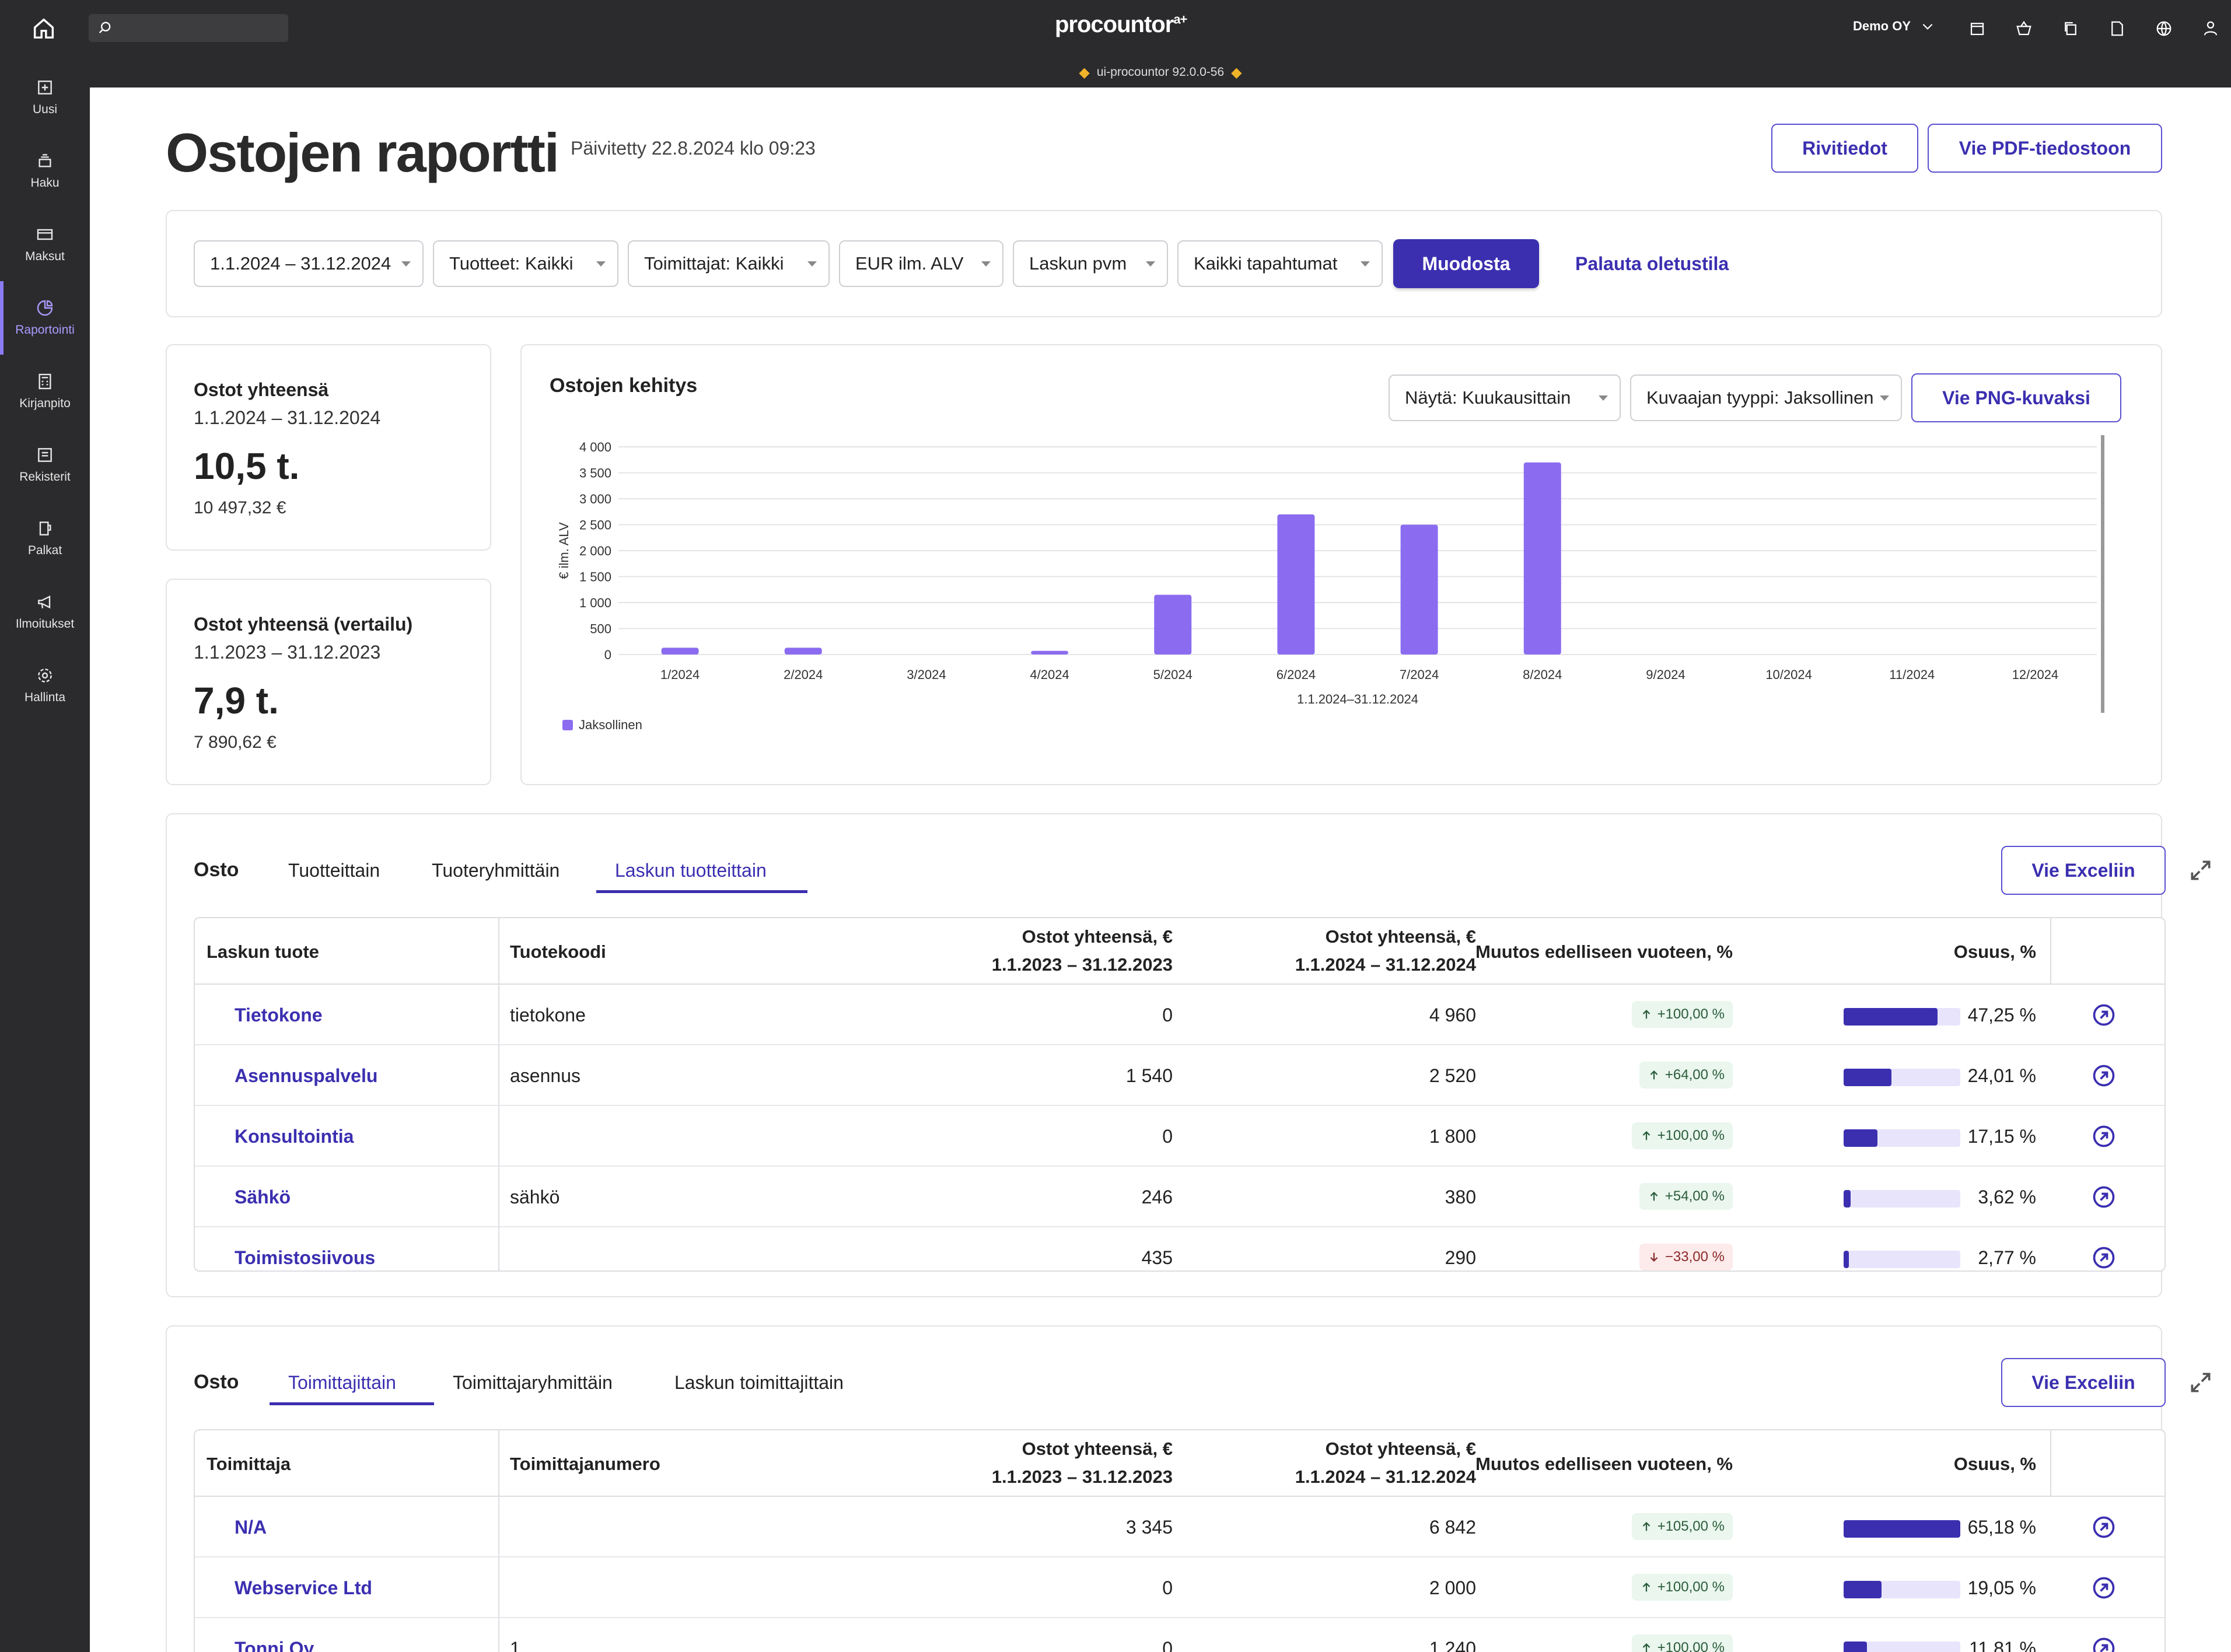 This screenshot has width=2231, height=1652. What do you see at coordinates (279, 1015) in the screenshot?
I see `row-name-link: Tietokone` at bounding box center [279, 1015].